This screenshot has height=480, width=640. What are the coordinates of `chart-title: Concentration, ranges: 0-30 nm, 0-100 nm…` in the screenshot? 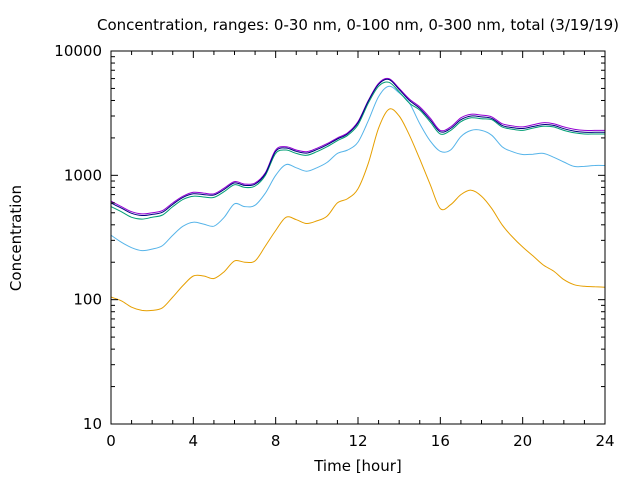 It's located at (358, 25).